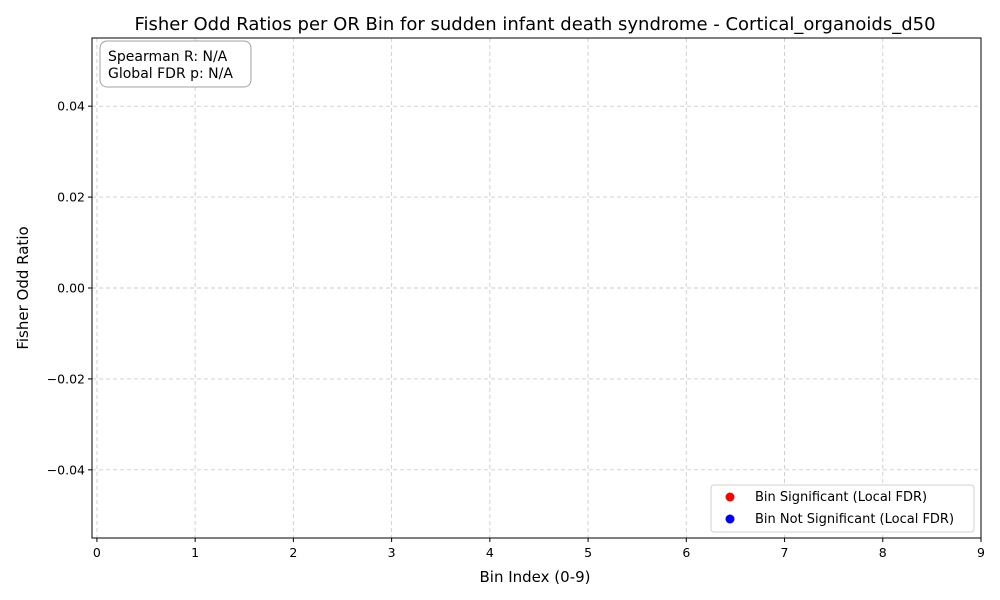  Describe the element at coordinates (97, 552) in the screenshot. I see `x-tick-label: 0` at that location.